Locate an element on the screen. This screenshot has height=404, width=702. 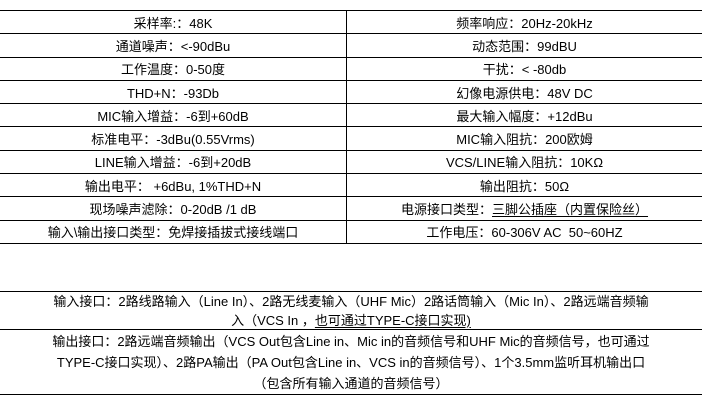
text-segment: 现场噪声滤除：0-20dB /1 dB is located at coordinates (173, 210).